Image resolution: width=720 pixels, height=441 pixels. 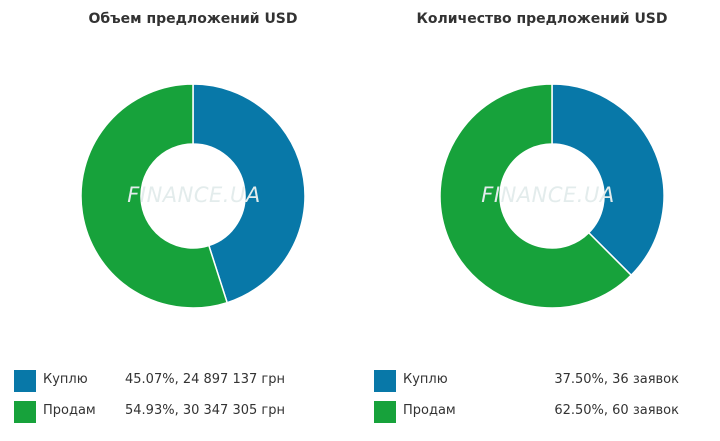 I want to click on chart-title: Объем предложений USD, so click(x=193, y=19).